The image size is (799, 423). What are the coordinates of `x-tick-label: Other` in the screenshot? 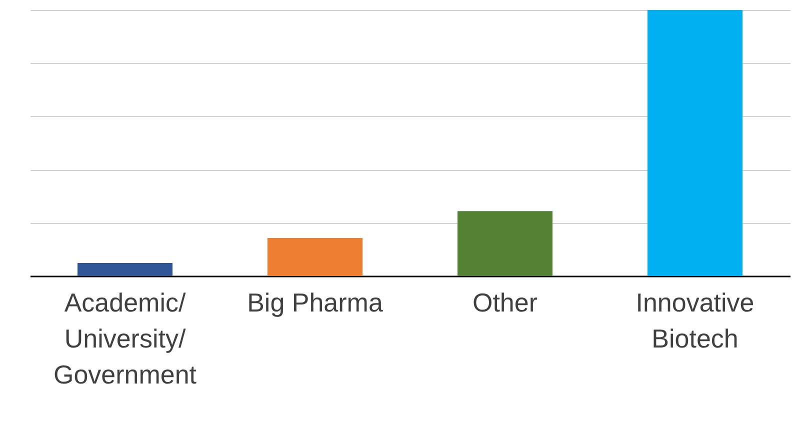 It's located at (505, 303).